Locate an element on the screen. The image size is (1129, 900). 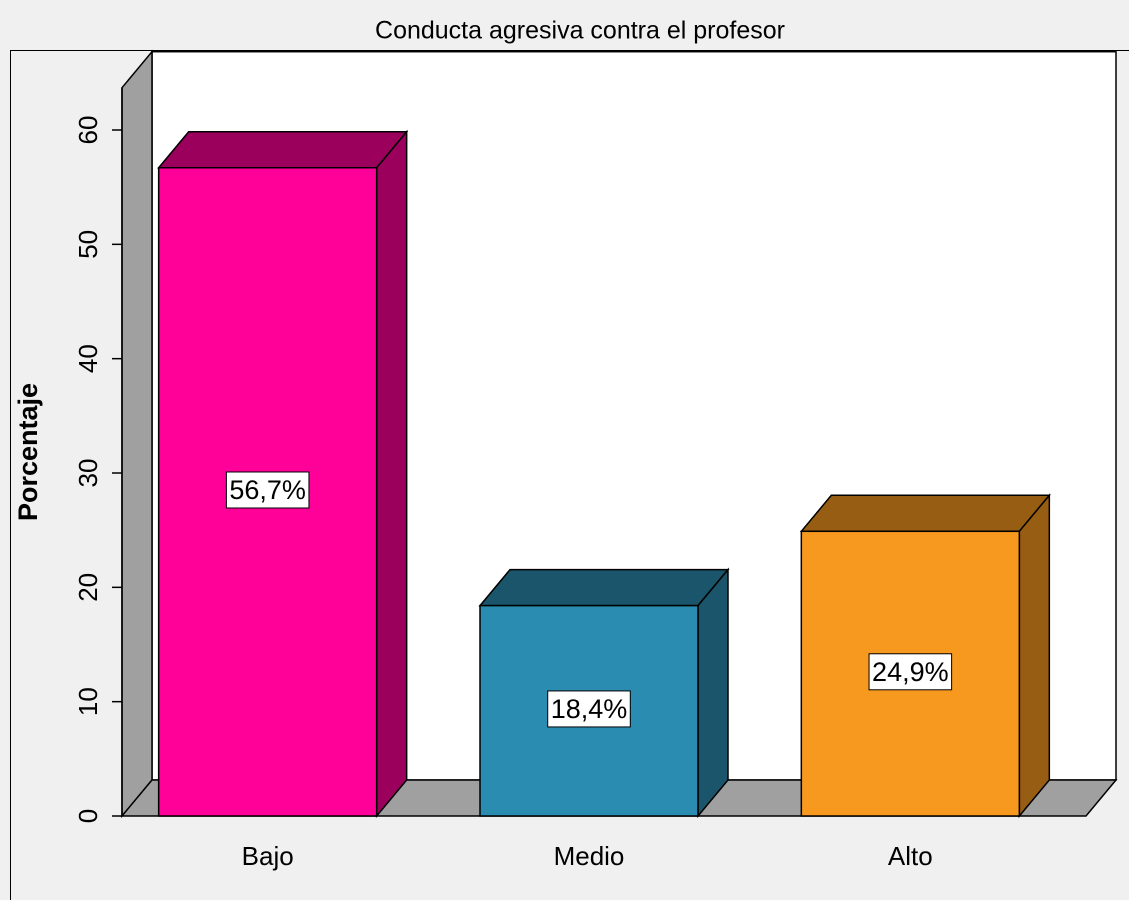
y-tick-label: 40 is located at coordinates (88, 358).